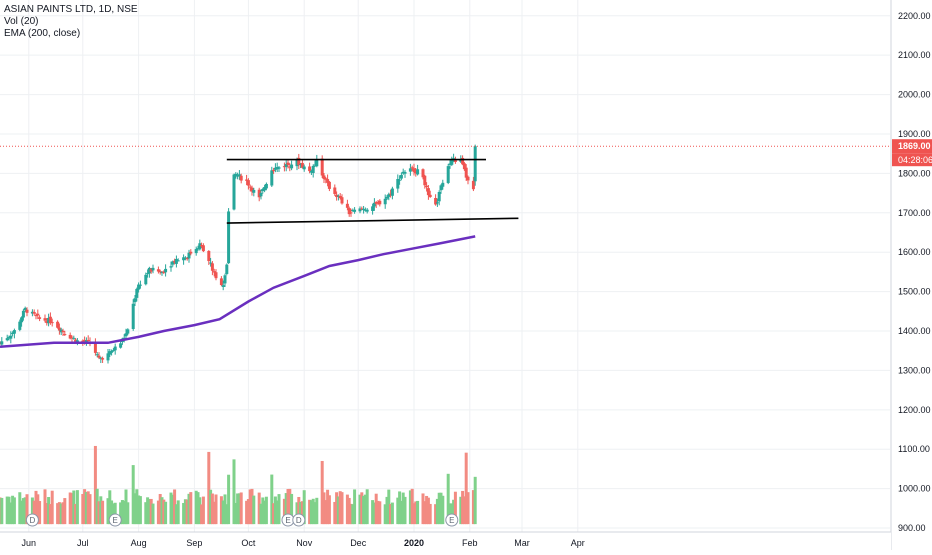 This screenshot has width=932, height=555. Describe the element at coordinates (372, 220) in the screenshot. I see `support-trendline` at that location.